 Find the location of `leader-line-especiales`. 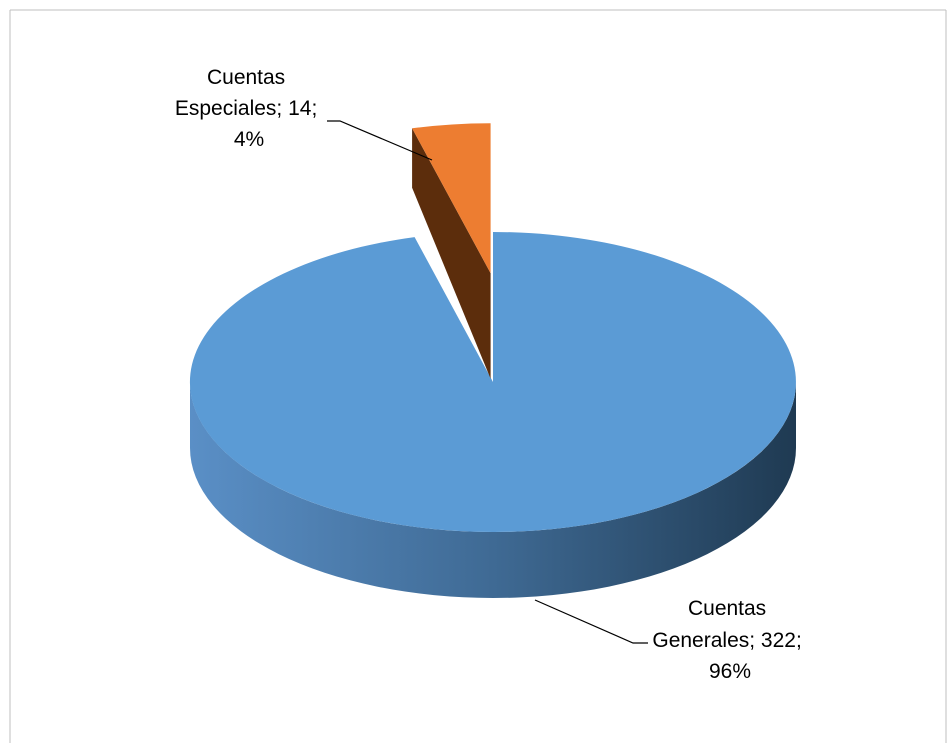

leader-line-especiales is located at coordinates (380, 140).